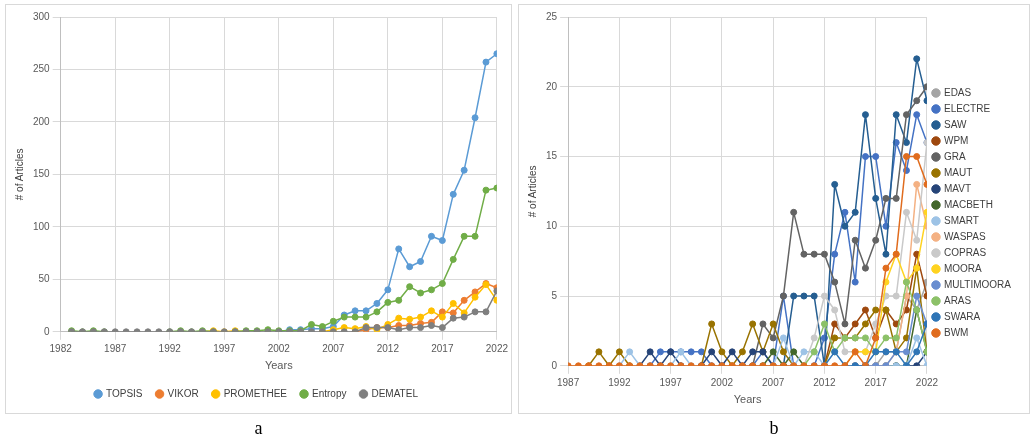 This screenshot has height=446, width=1034. What do you see at coordinates (977, 284) in the screenshot?
I see `legend-label: MULTIMOORA` at bounding box center [977, 284].